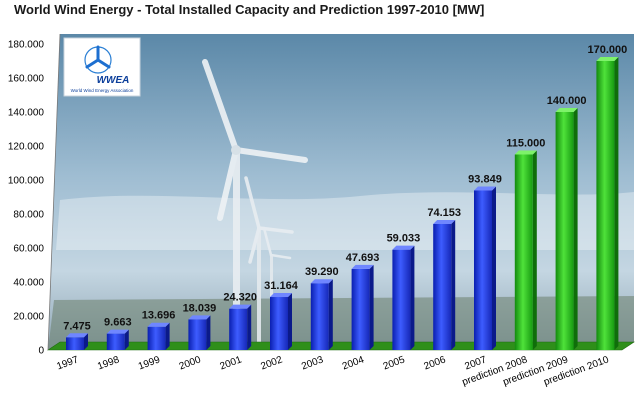  Describe the element at coordinates (159, 316) in the screenshot. I see `data-label: 13.696` at that location.